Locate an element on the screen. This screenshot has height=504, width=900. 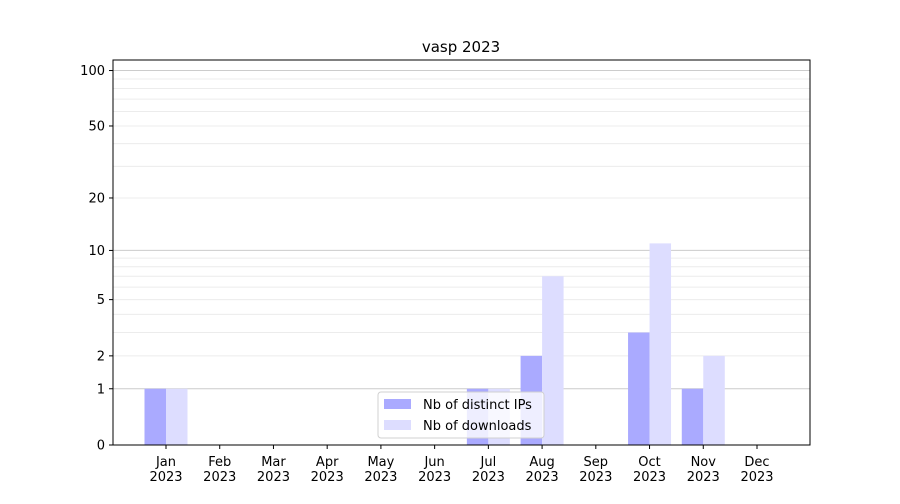
legend-box is located at coordinates (461, 415).